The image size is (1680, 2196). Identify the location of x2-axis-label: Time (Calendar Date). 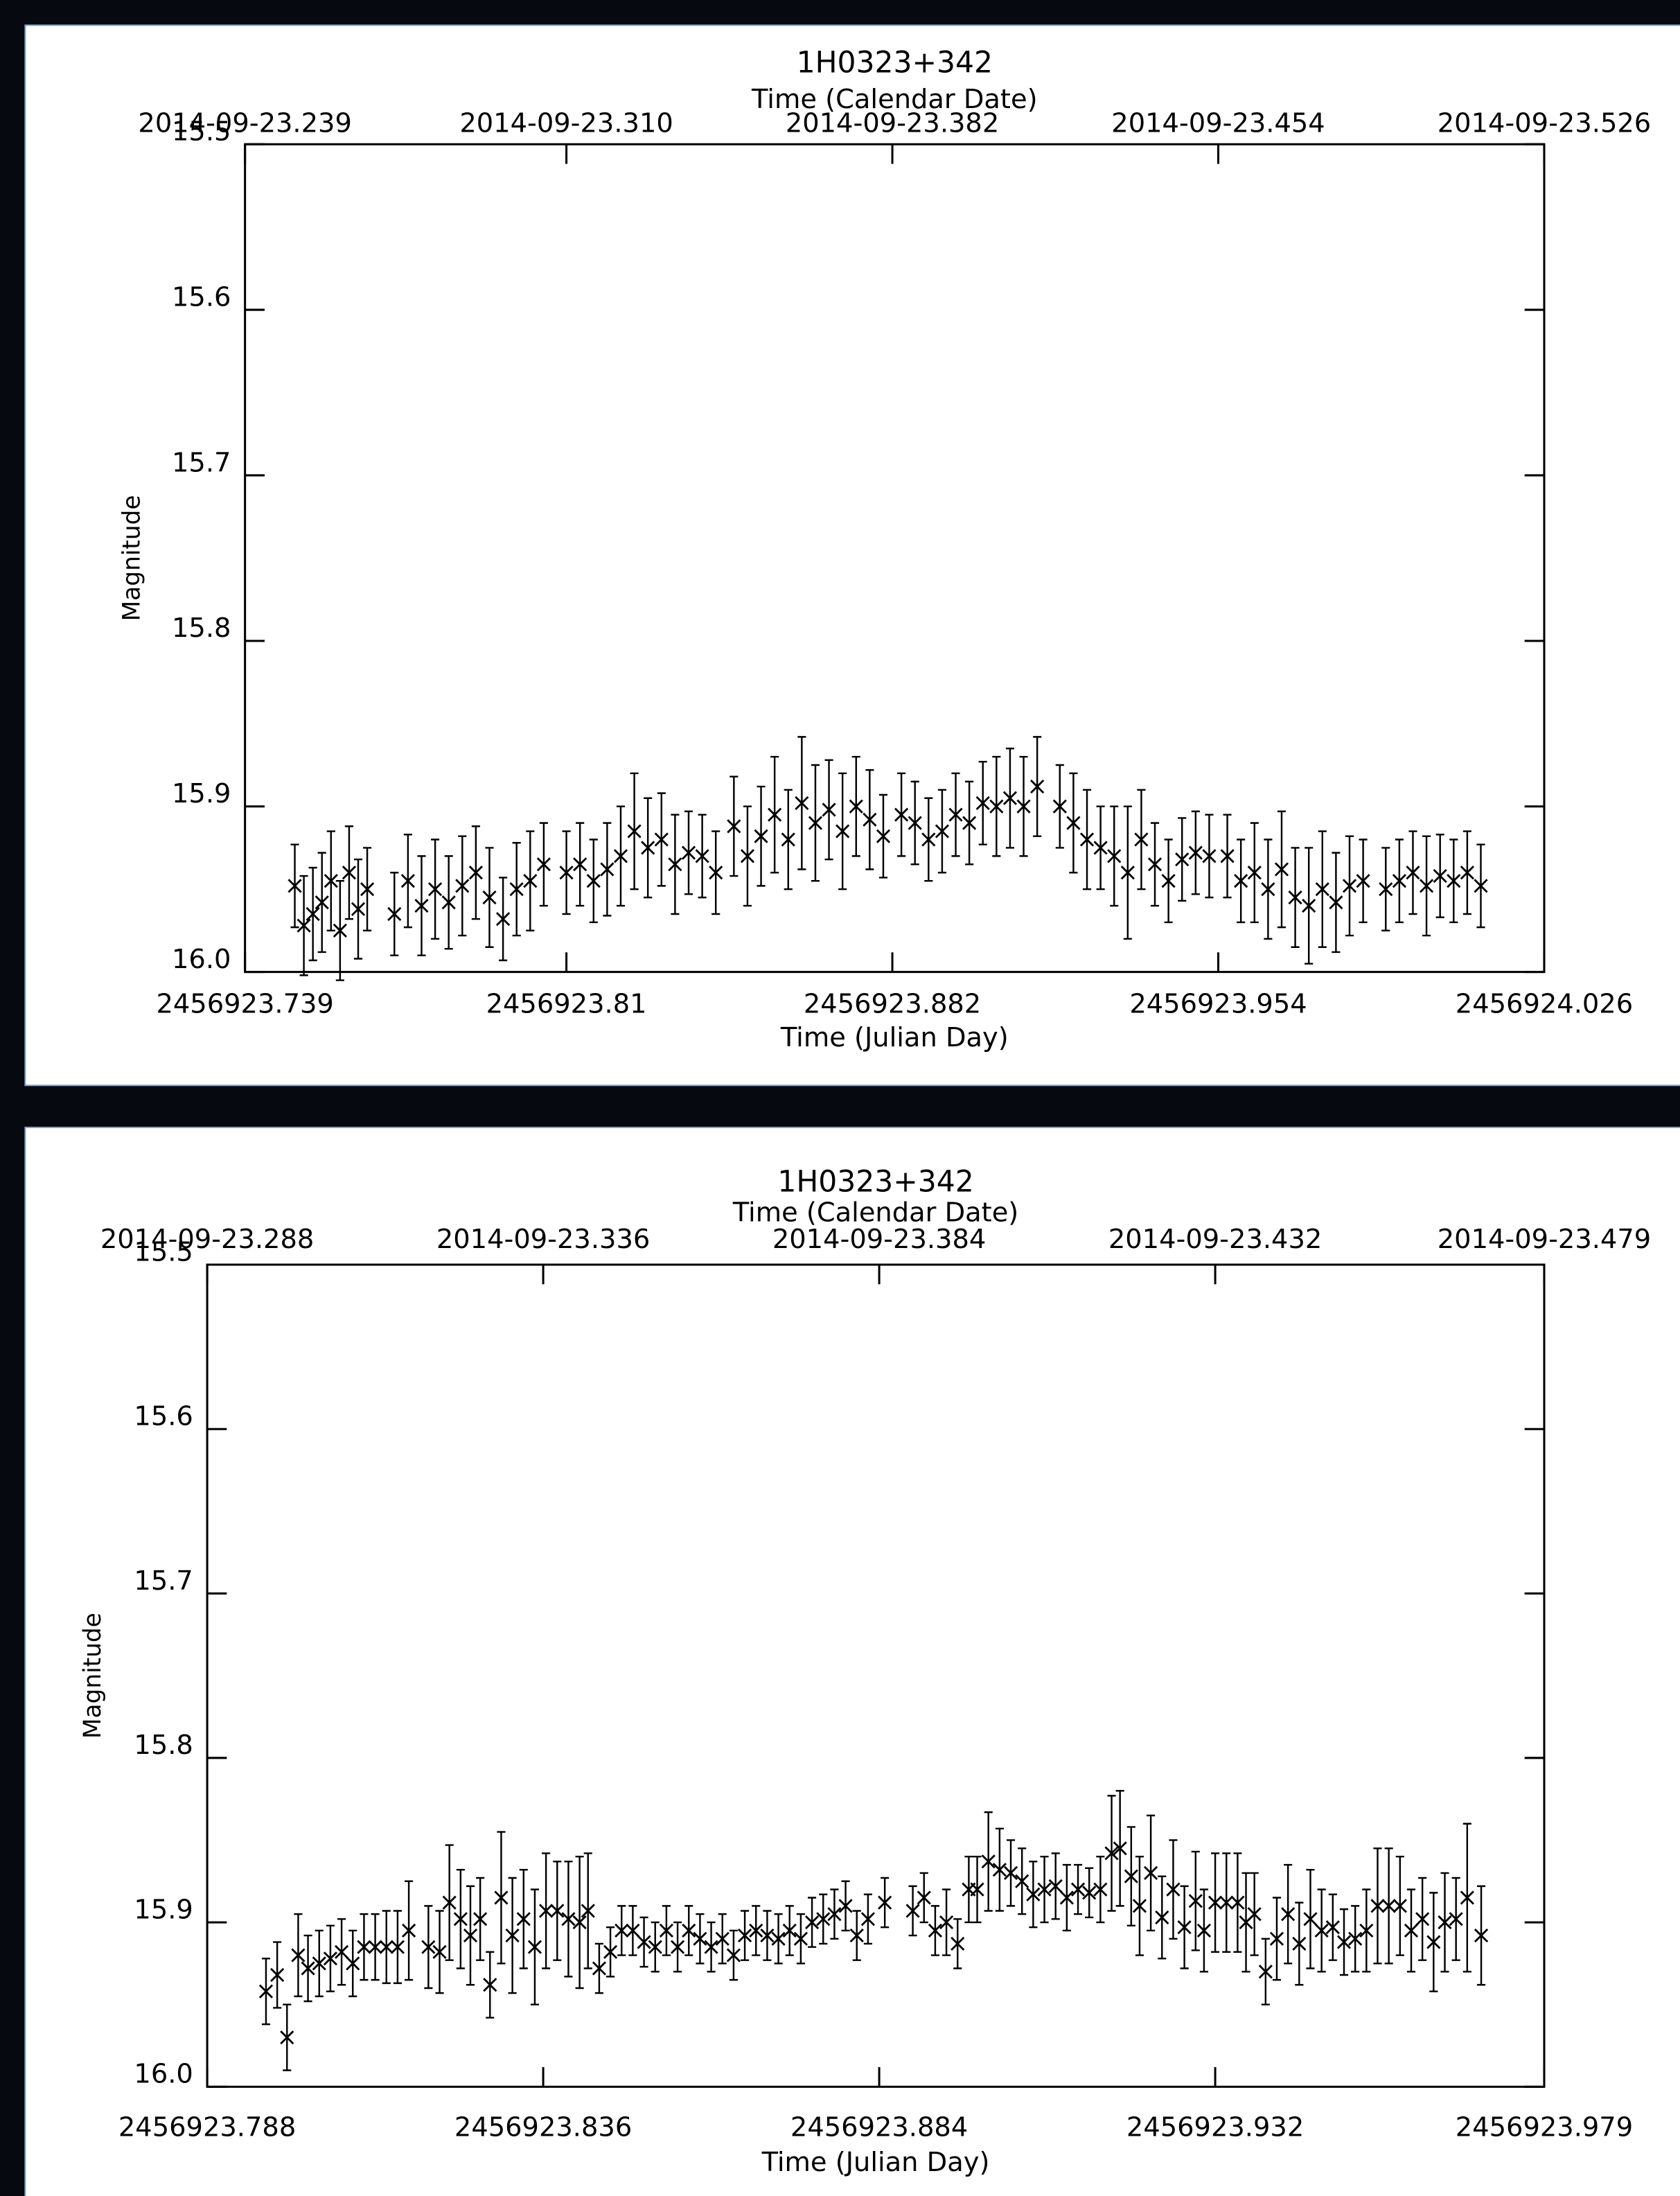
(875, 1213).